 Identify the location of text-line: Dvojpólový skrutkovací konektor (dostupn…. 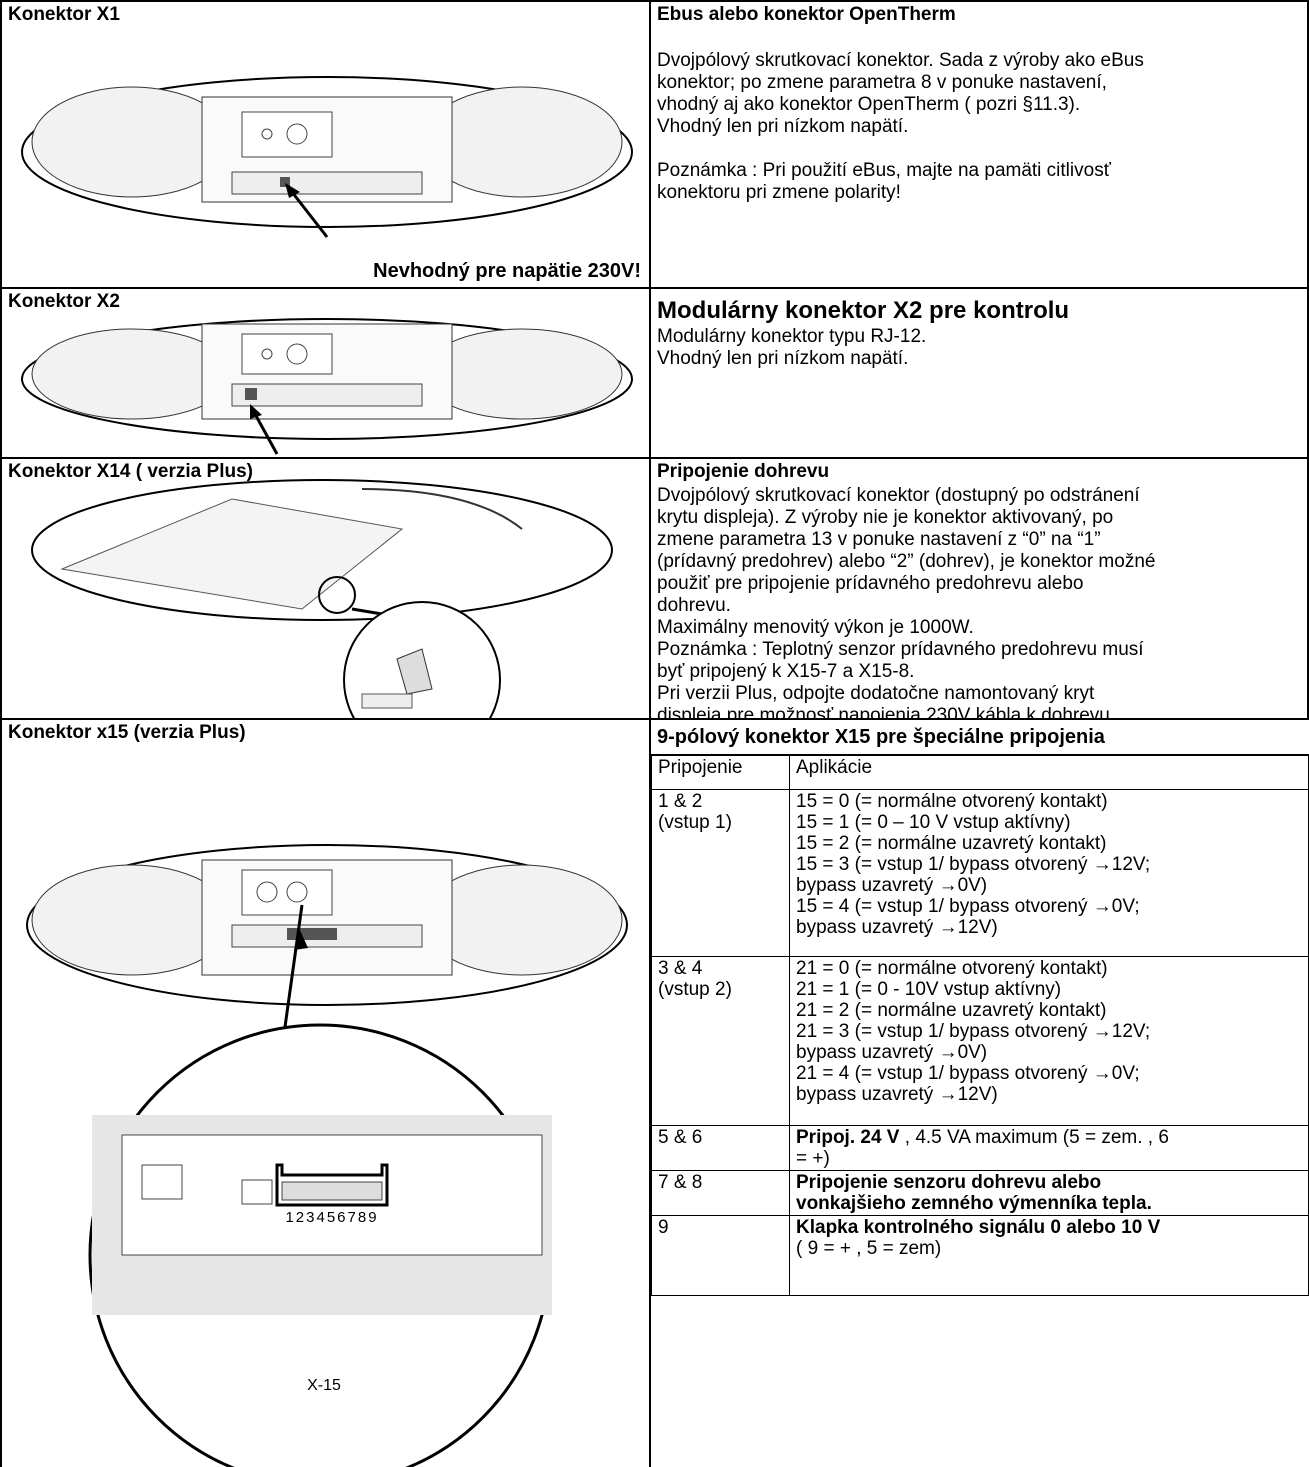
(898, 495).